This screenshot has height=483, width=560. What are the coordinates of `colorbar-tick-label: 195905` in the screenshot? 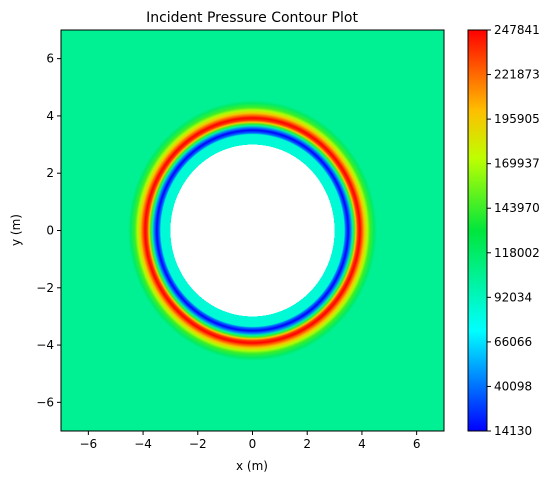 It's located at (517, 119).